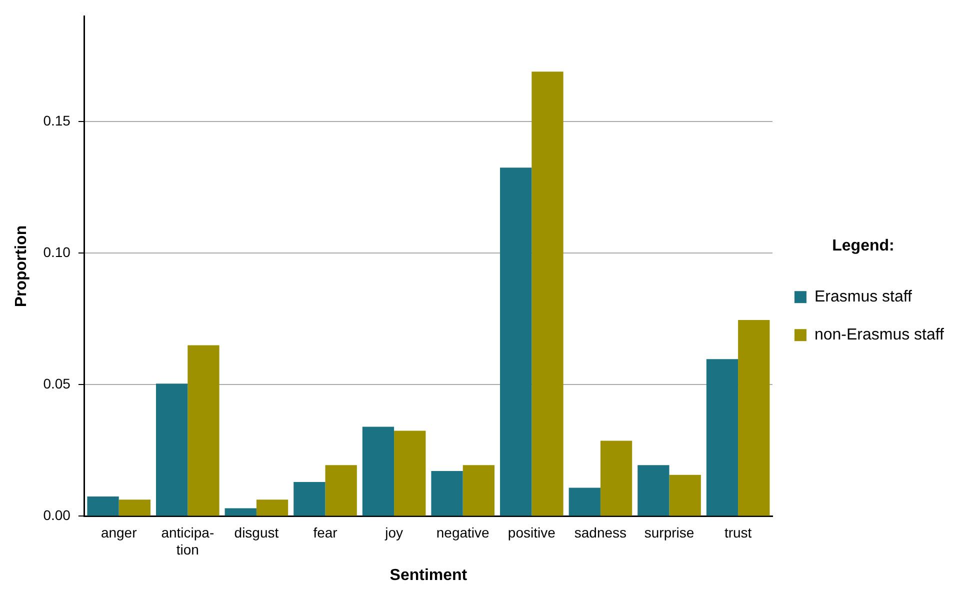 This screenshot has height=593, width=958. I want to click on x-tick-label: anger, so click(119, 532).